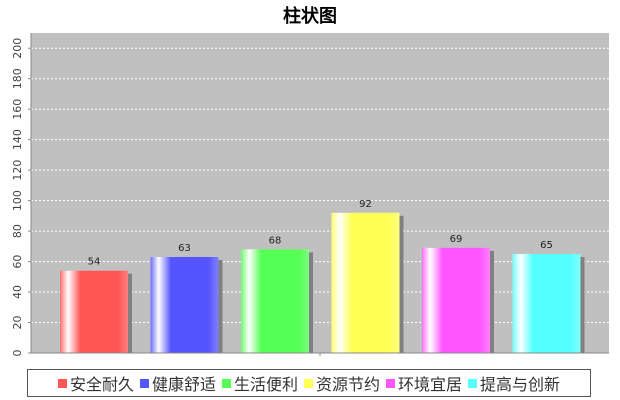 Image resolution: width=620 pixels, height=400 pixels. I want to click on legend-label: 健康舒适, so click(183, 384).